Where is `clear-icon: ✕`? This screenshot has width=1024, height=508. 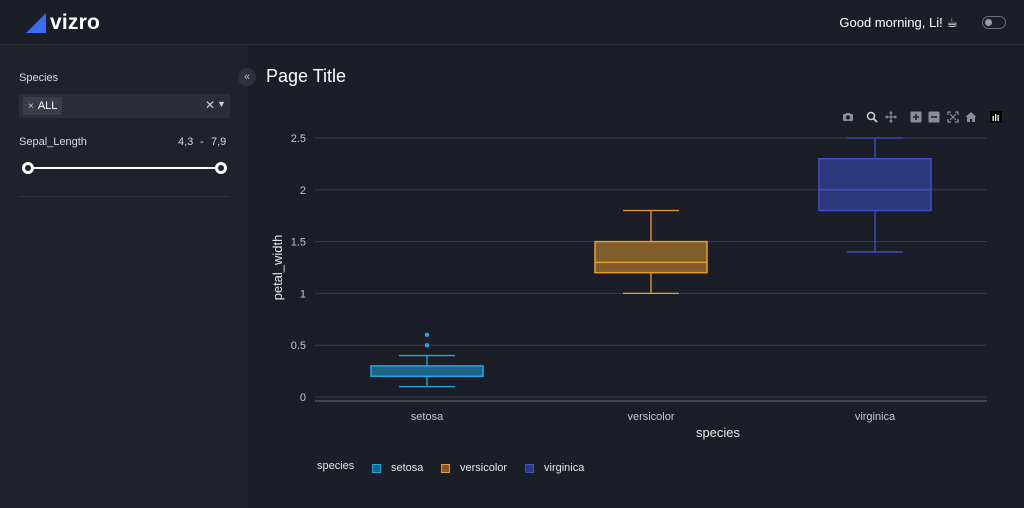
clear-icon: ✕ is located at coordinates (210, 105).